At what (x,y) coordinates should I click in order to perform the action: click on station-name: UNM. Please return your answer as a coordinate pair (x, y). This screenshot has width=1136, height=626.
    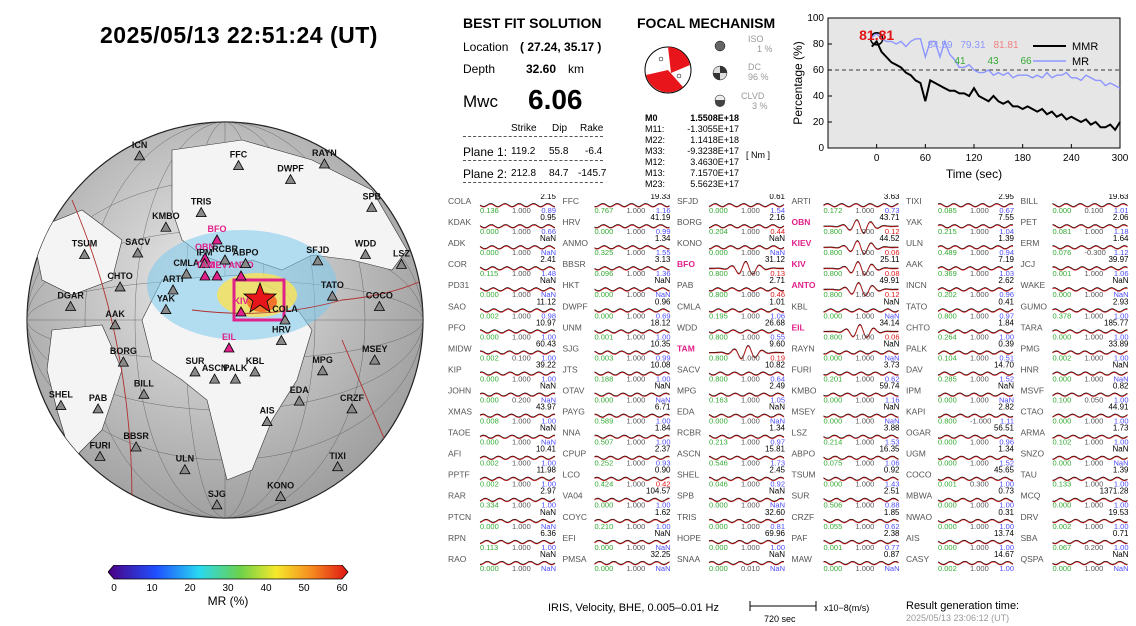
    Looking at the image, I should click on (572, 327).